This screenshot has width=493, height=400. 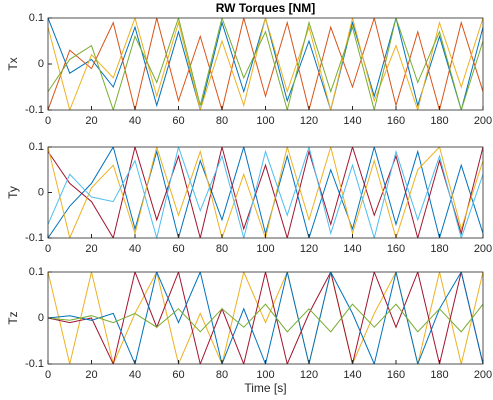 I want to click on x-axis-label: Time [s], so click(x=265, y=388).